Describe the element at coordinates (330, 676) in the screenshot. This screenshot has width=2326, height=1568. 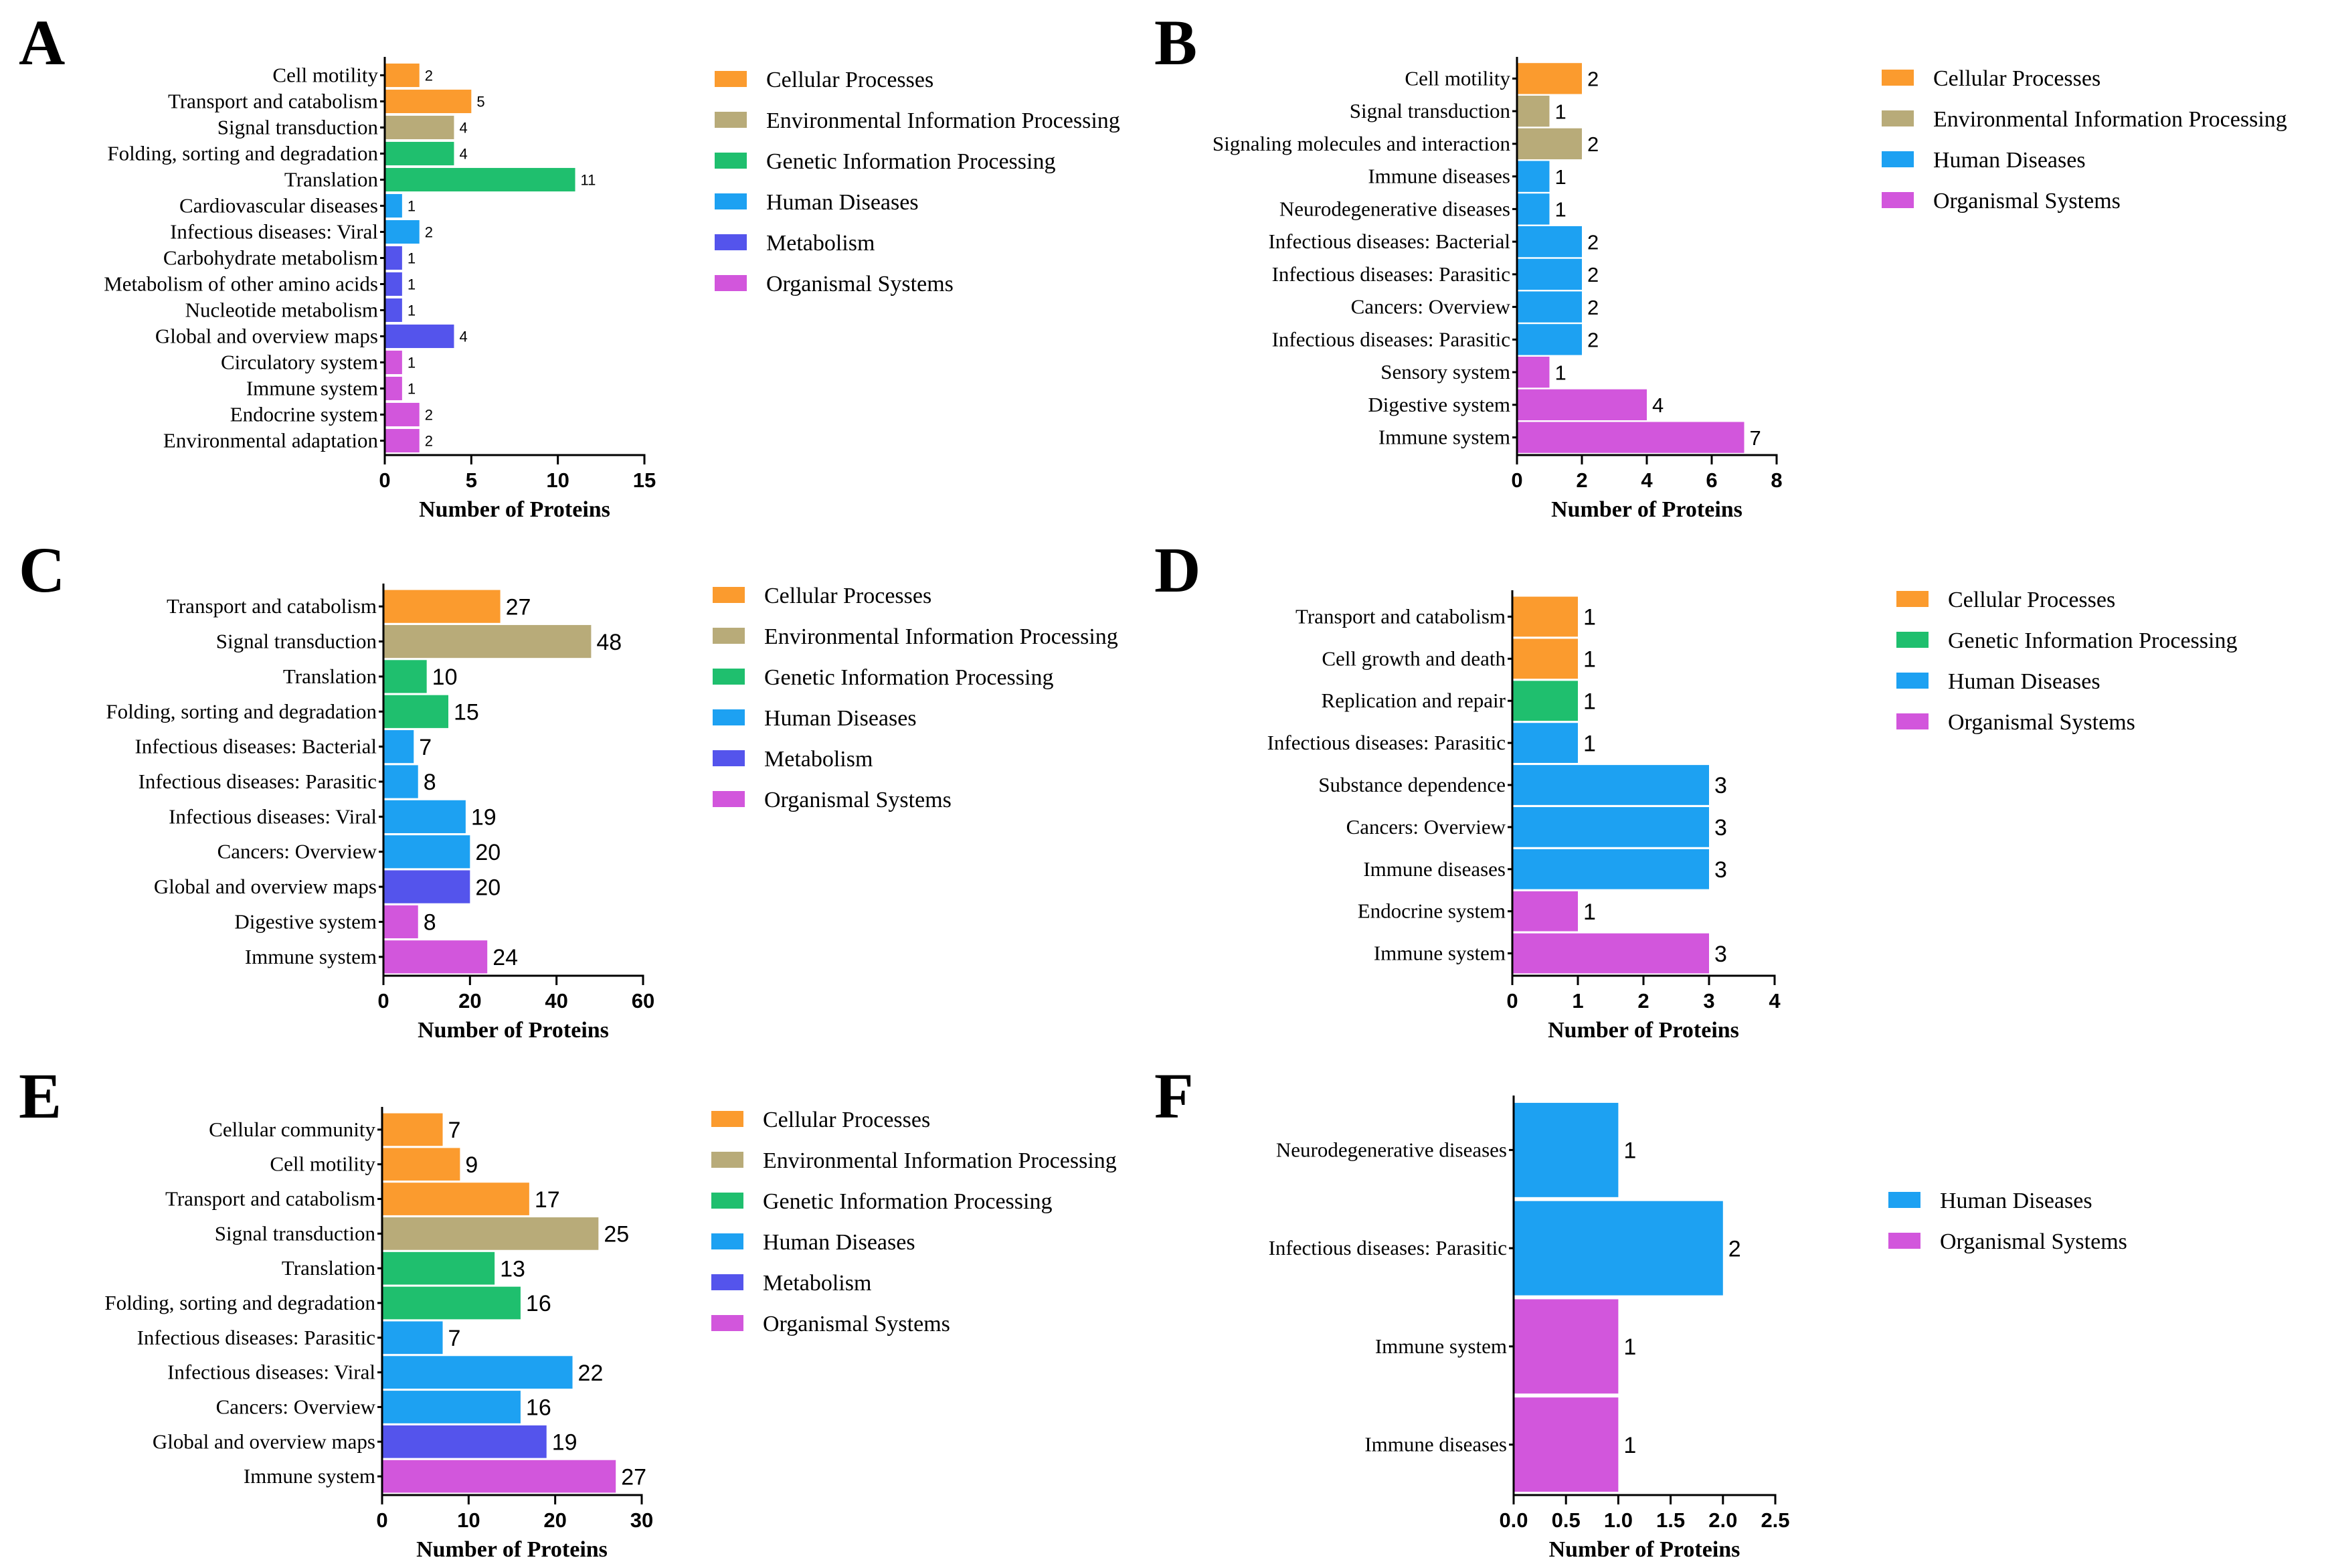
I see `category-label: Translation` at that location.